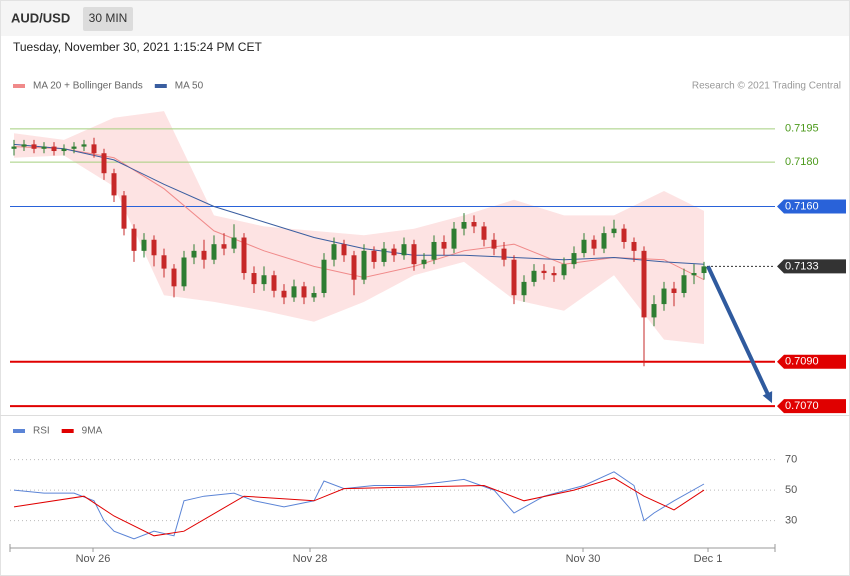 The image size is (850, 576). I want to click on level-label: 0.7160, so click(802, 206).